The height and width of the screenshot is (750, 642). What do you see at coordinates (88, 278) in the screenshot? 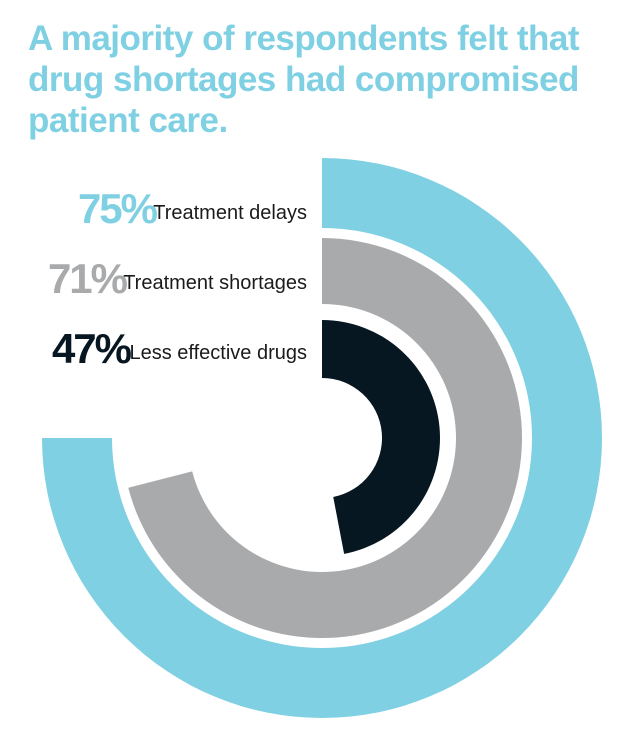
I see `value-label: 71%` at bounding box center [88, 278].